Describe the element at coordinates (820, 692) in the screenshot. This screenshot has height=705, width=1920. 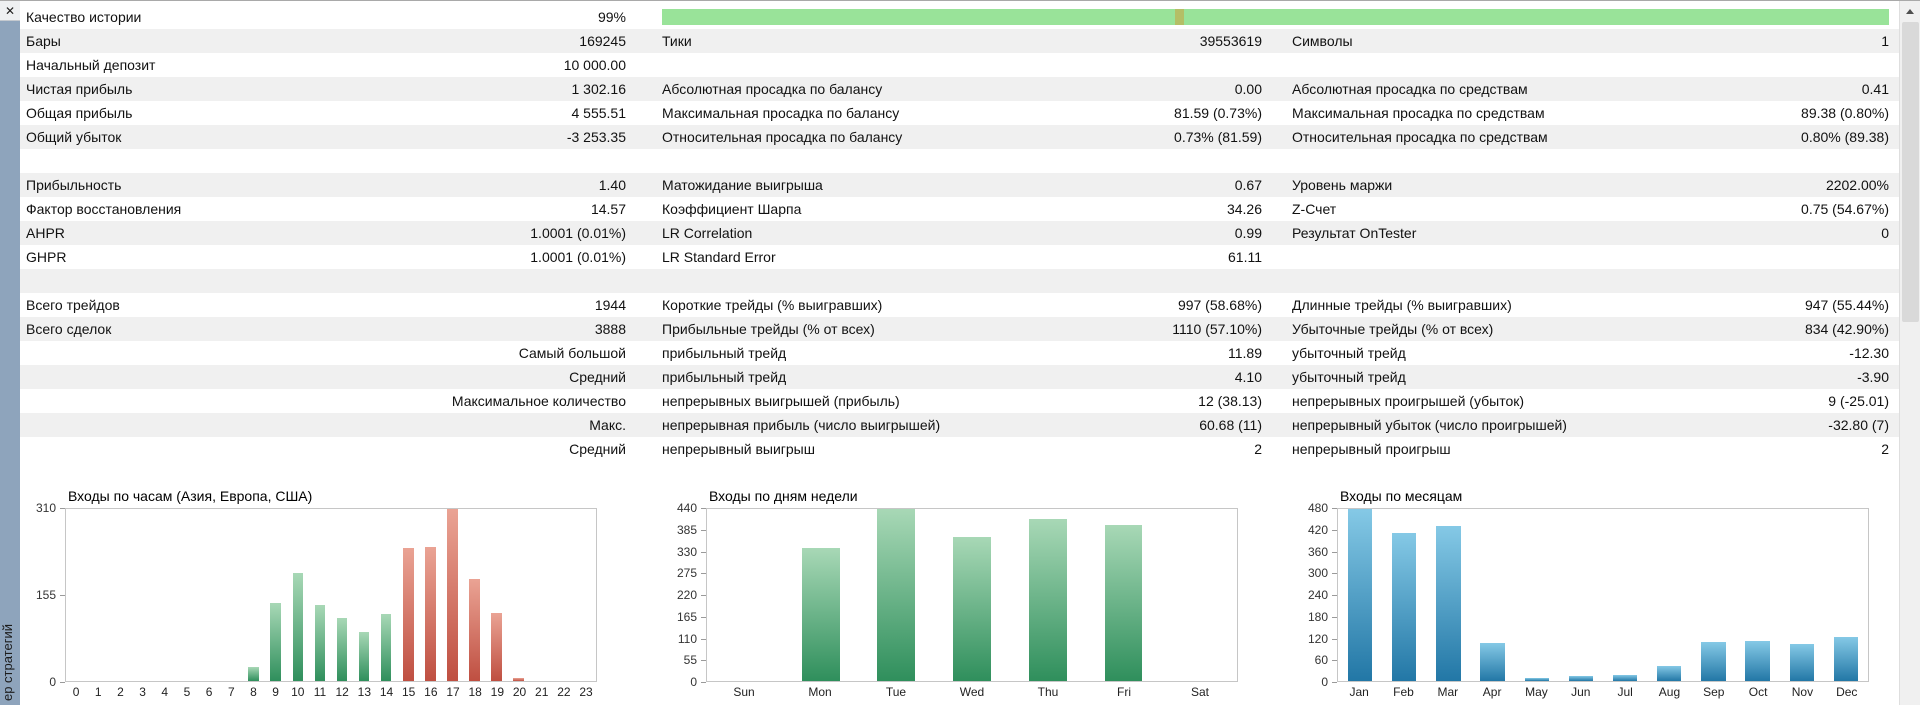
I see `x-tick-label: Mon` at that location.